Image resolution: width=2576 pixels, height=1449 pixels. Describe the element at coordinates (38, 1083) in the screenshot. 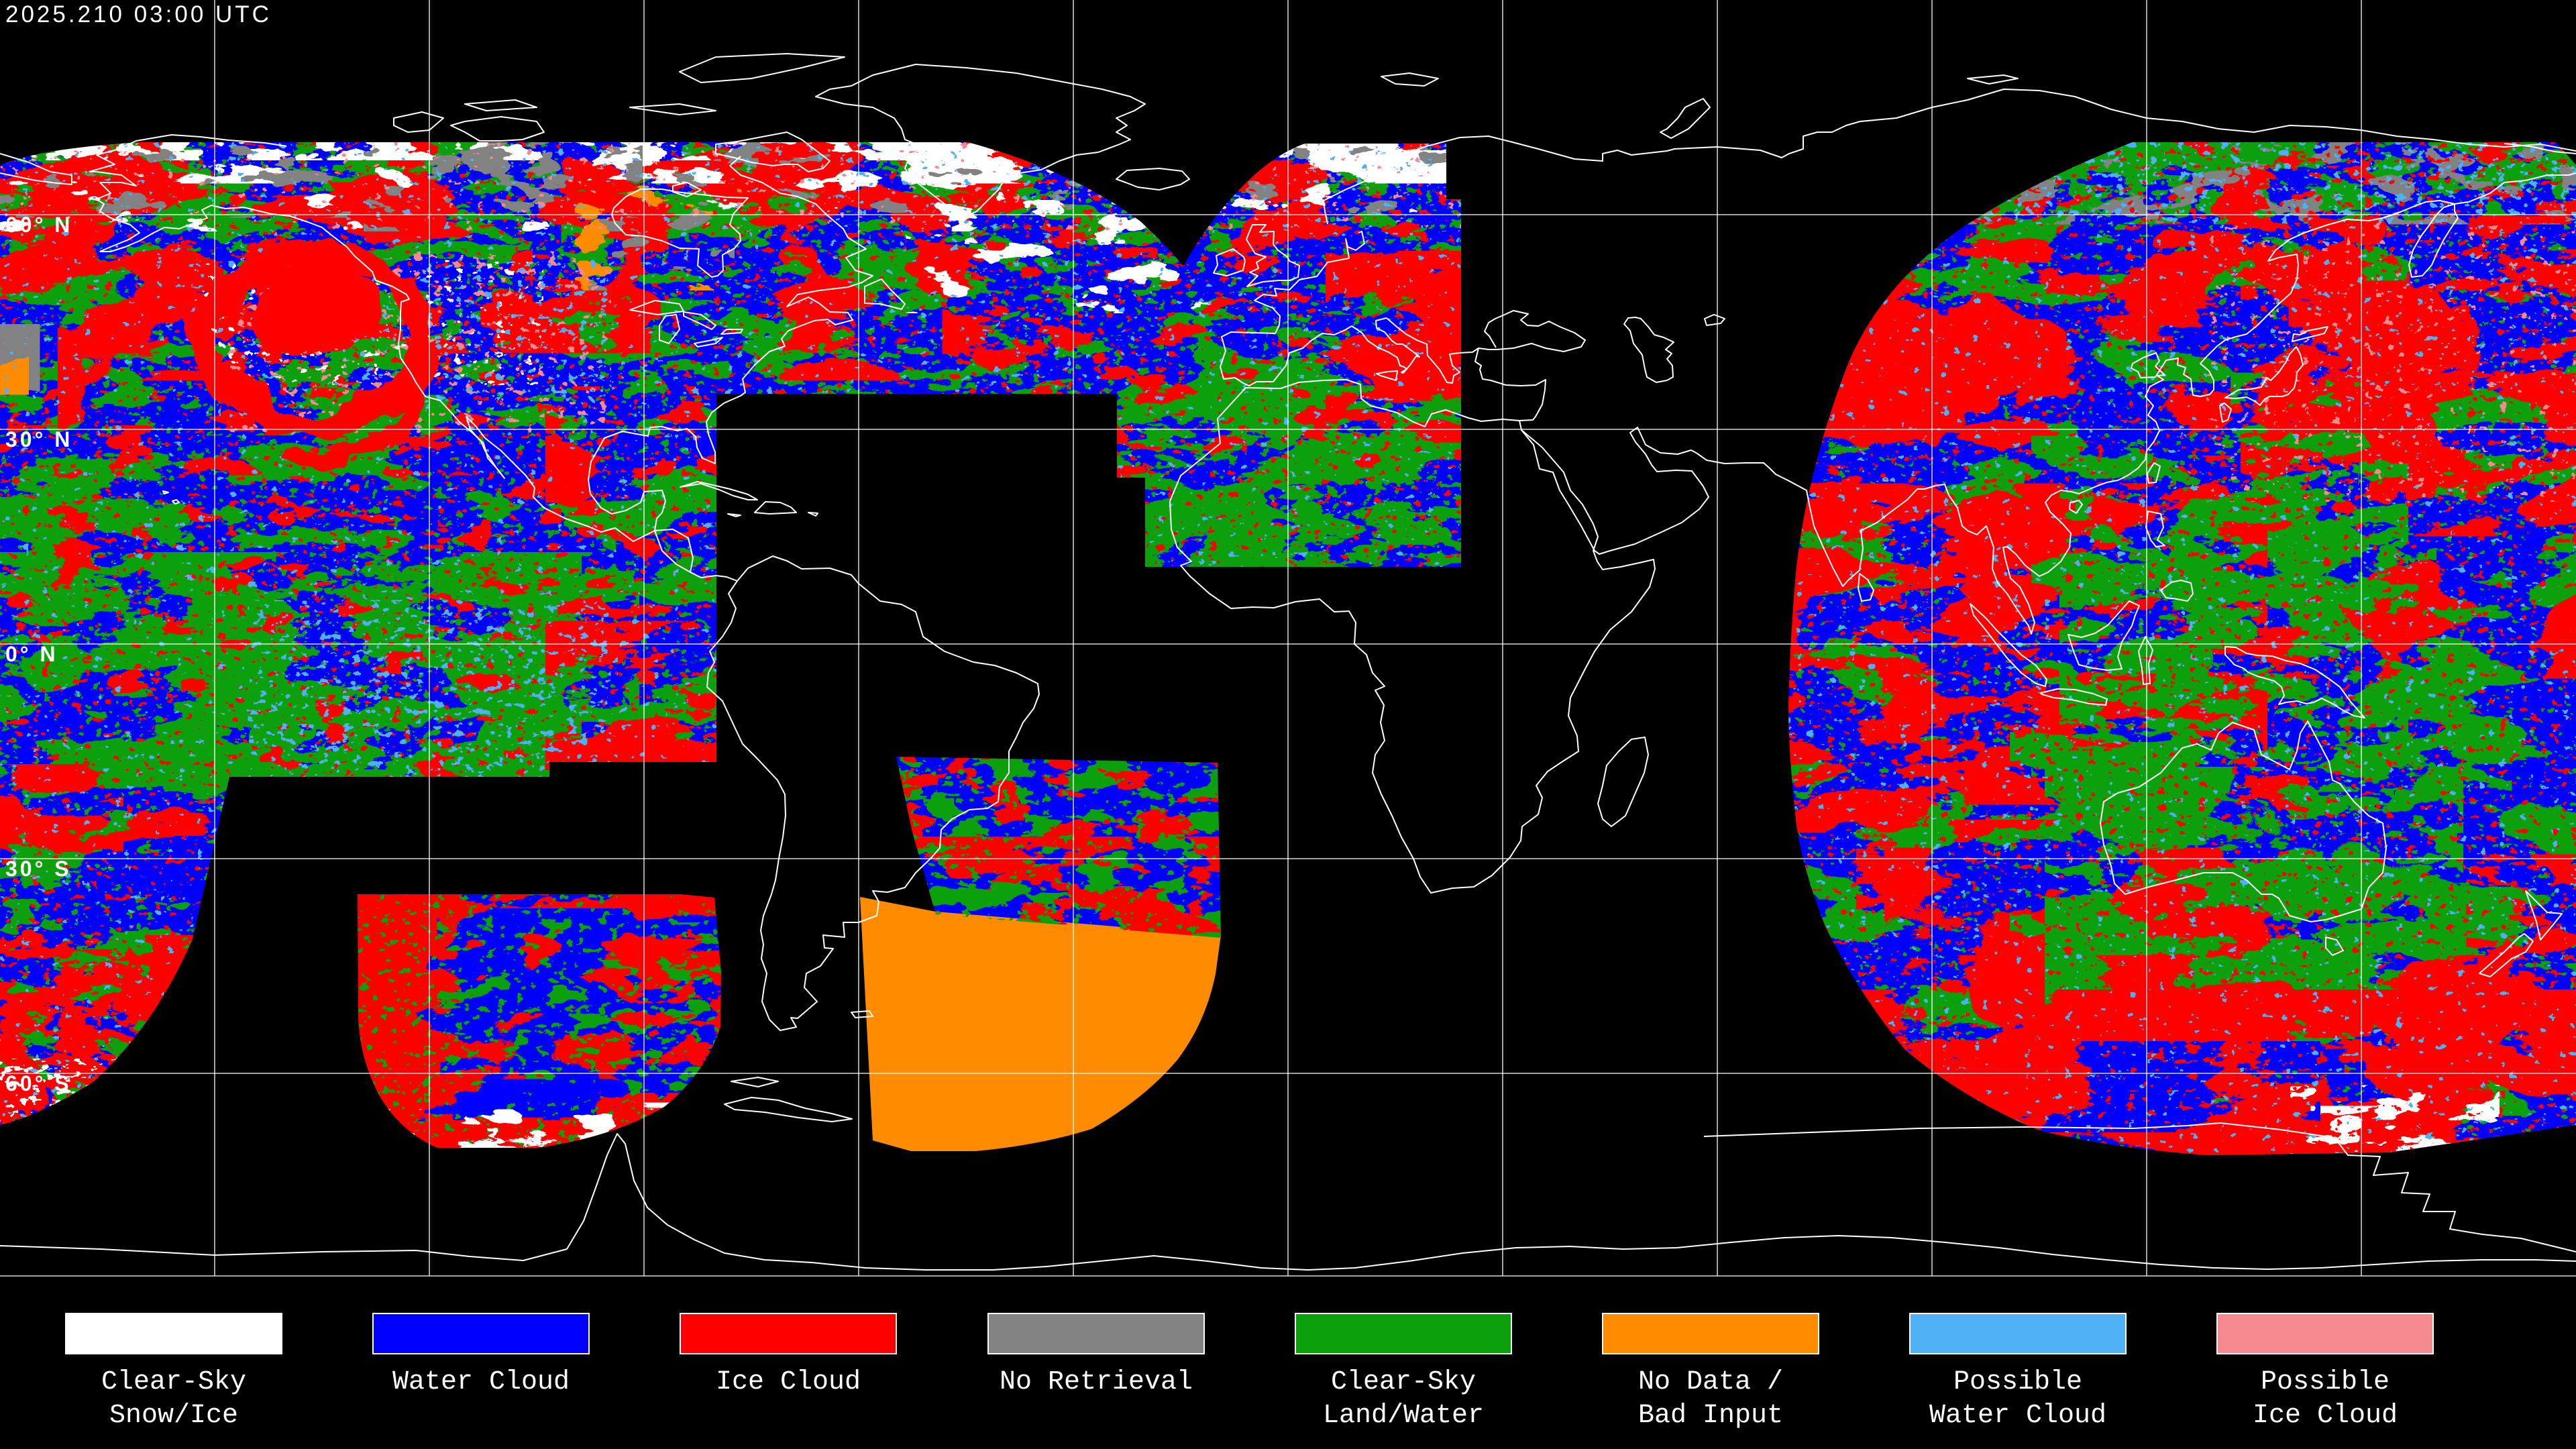

I see `svg-text: 60° S` at that location.